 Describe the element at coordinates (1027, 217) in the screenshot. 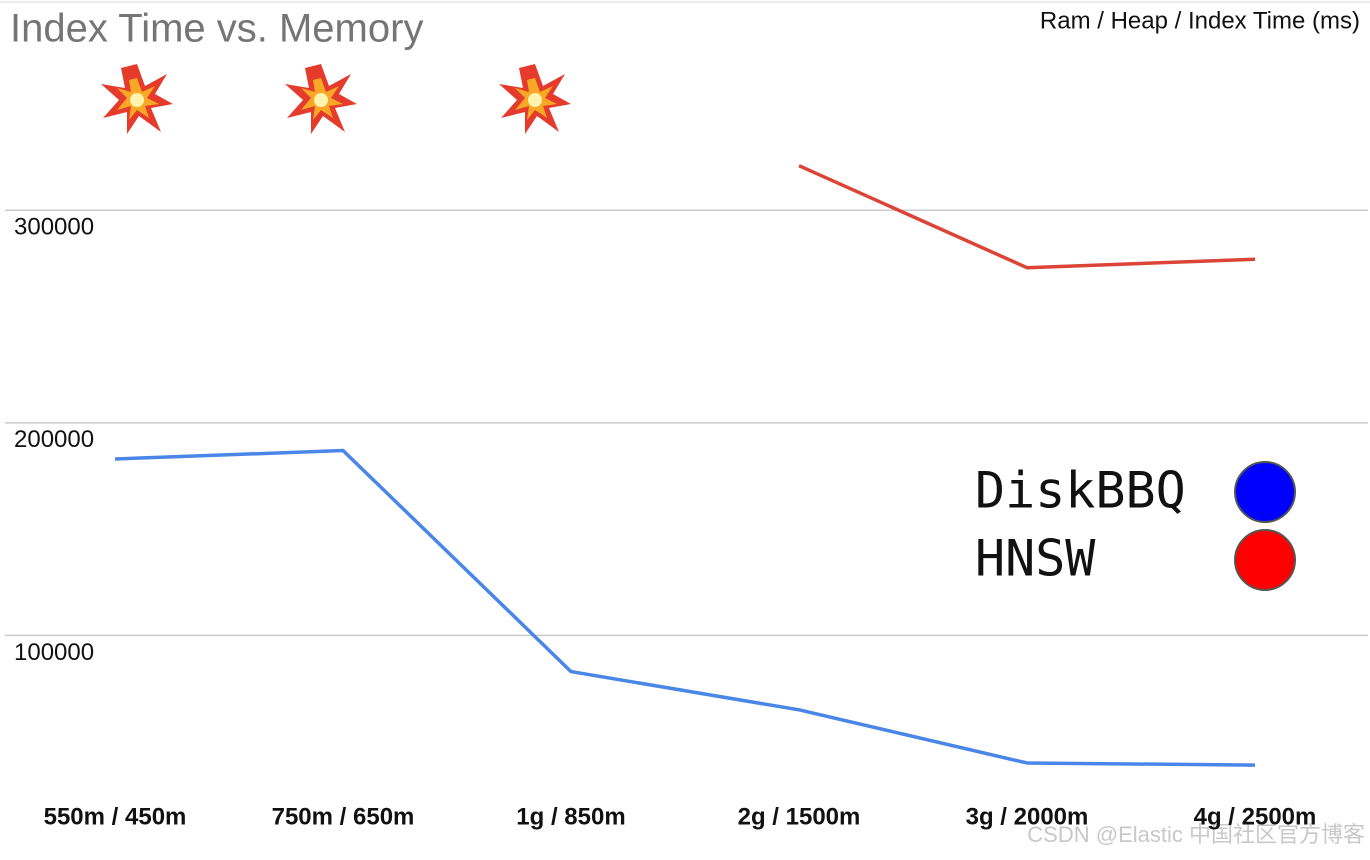

I see `line-series` at that location.